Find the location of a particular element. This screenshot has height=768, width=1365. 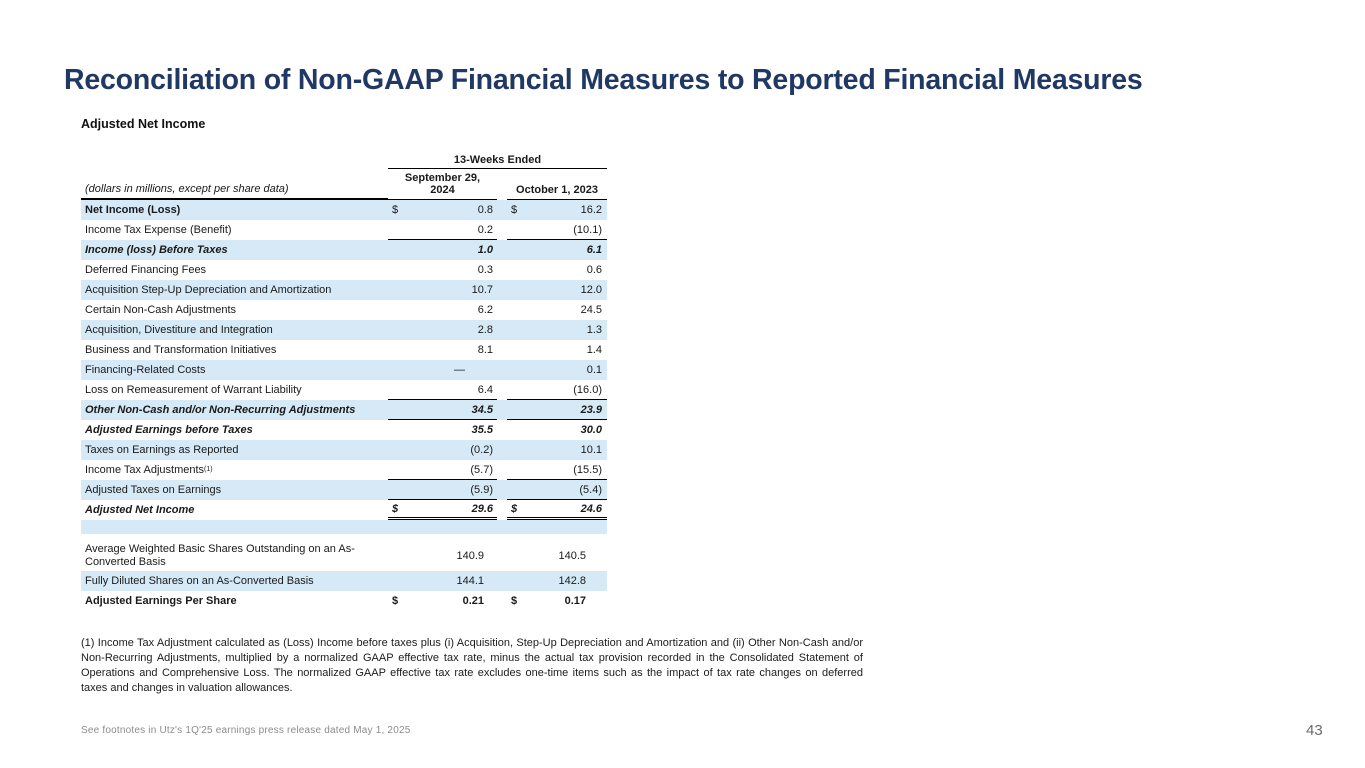

value-sep-29-2024: $0.8 is located at coordinates (442, 210).